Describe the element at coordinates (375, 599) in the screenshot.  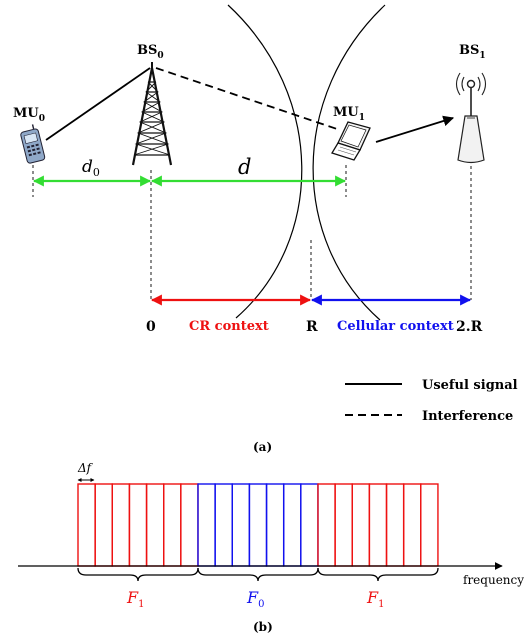
I see `group-label-f1-right: F1` at that location.